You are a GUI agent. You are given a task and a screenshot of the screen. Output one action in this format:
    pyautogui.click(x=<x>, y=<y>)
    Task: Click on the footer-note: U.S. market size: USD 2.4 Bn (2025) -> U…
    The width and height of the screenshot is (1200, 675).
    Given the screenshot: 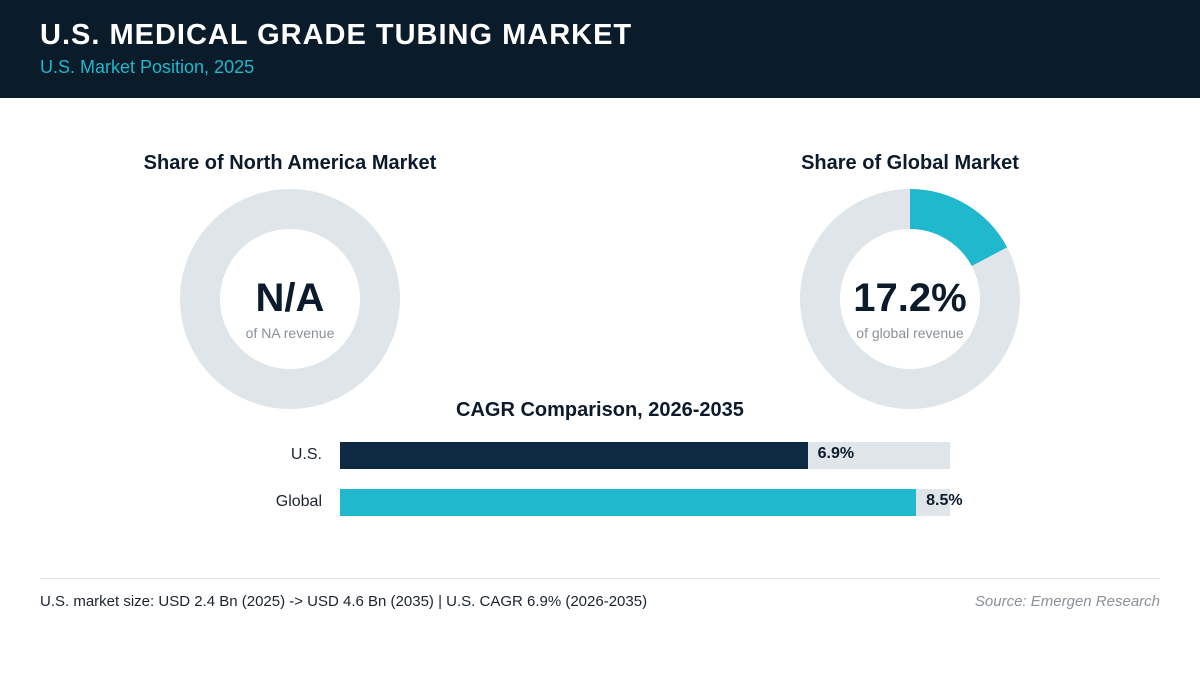 What is the action you would take?
    pyautogui.click(x=344, y=601)
    